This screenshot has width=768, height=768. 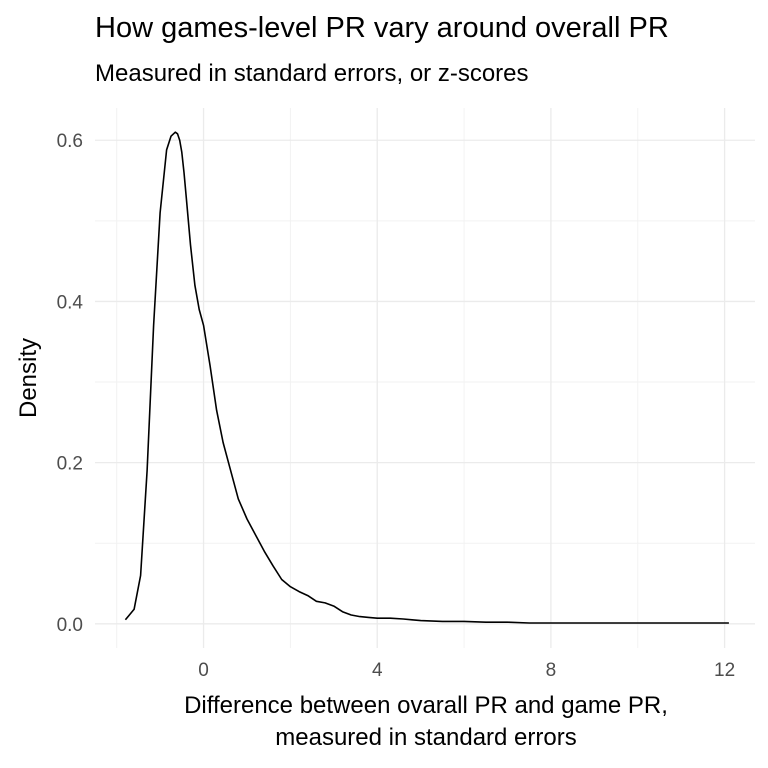 What do you see at coordinates (203, 670) in the screenshot?
I see `x-tick-label: 0` at bounding box center [203, 670].